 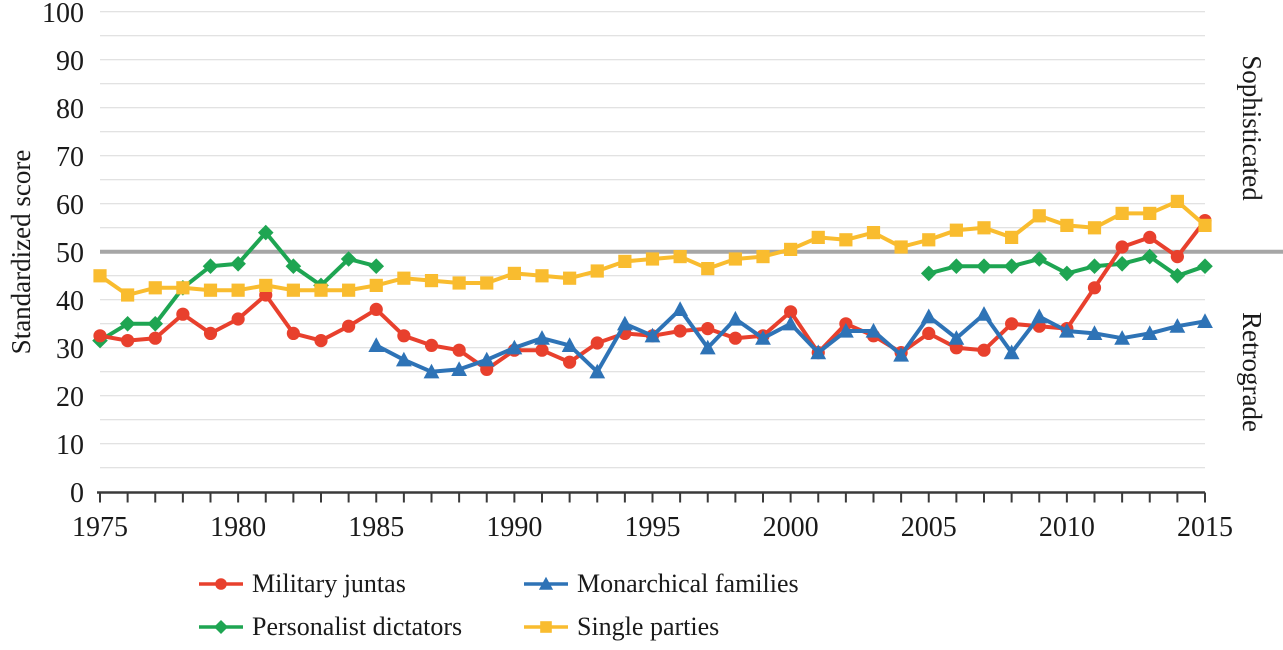 What do you see at coordinates (929, 527) in the screenshot?
I see `x-tick-label: 2005` at bounding box center [929, 527].